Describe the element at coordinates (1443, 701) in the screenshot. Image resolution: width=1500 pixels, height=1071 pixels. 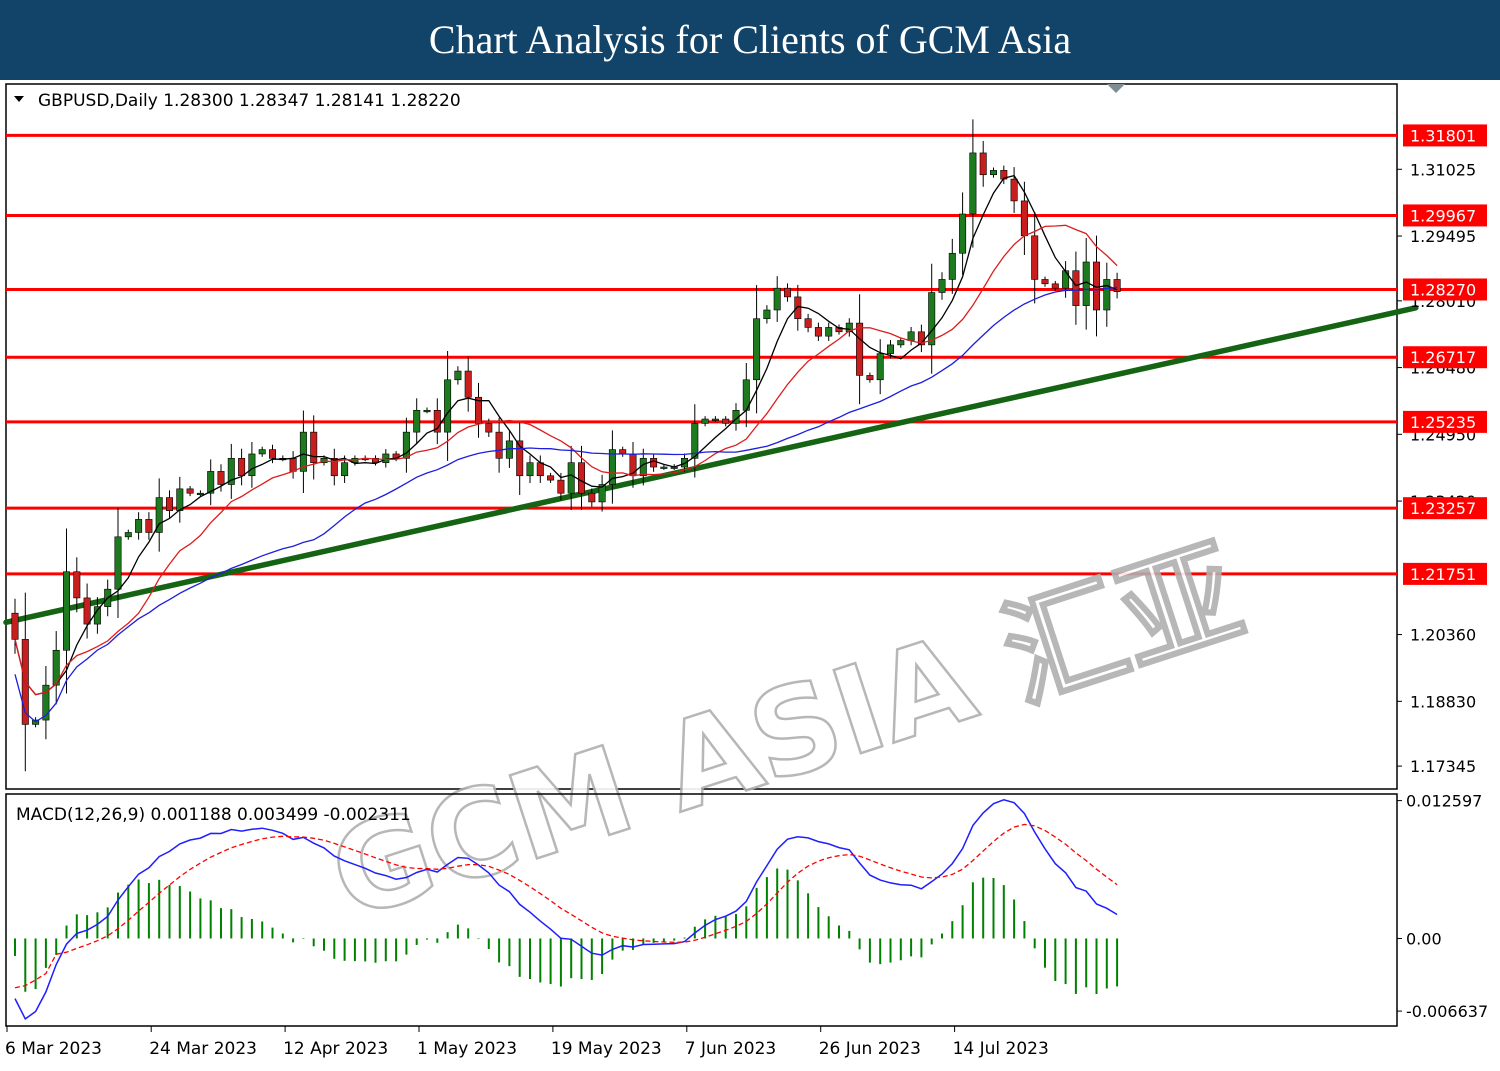
I see `price-axis-label: 1.18830` at that location.